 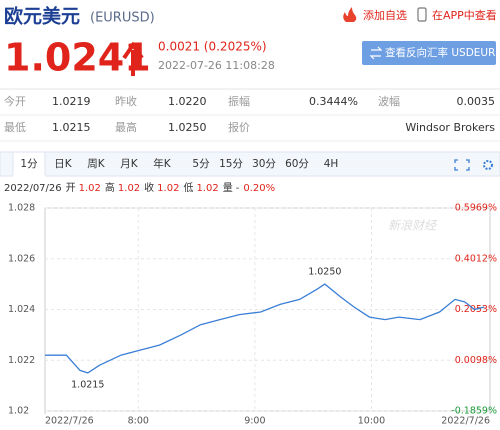 I want to click on y2-tick-label: 0.4012%, so click(x=476, y=258).